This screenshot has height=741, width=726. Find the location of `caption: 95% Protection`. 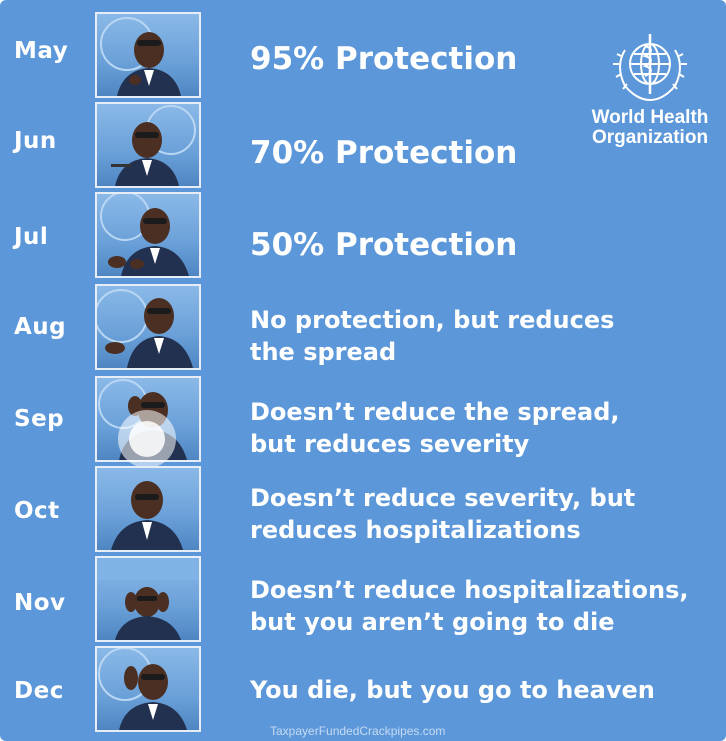

caption: 95% Protection is located at coordinates (485, 59).